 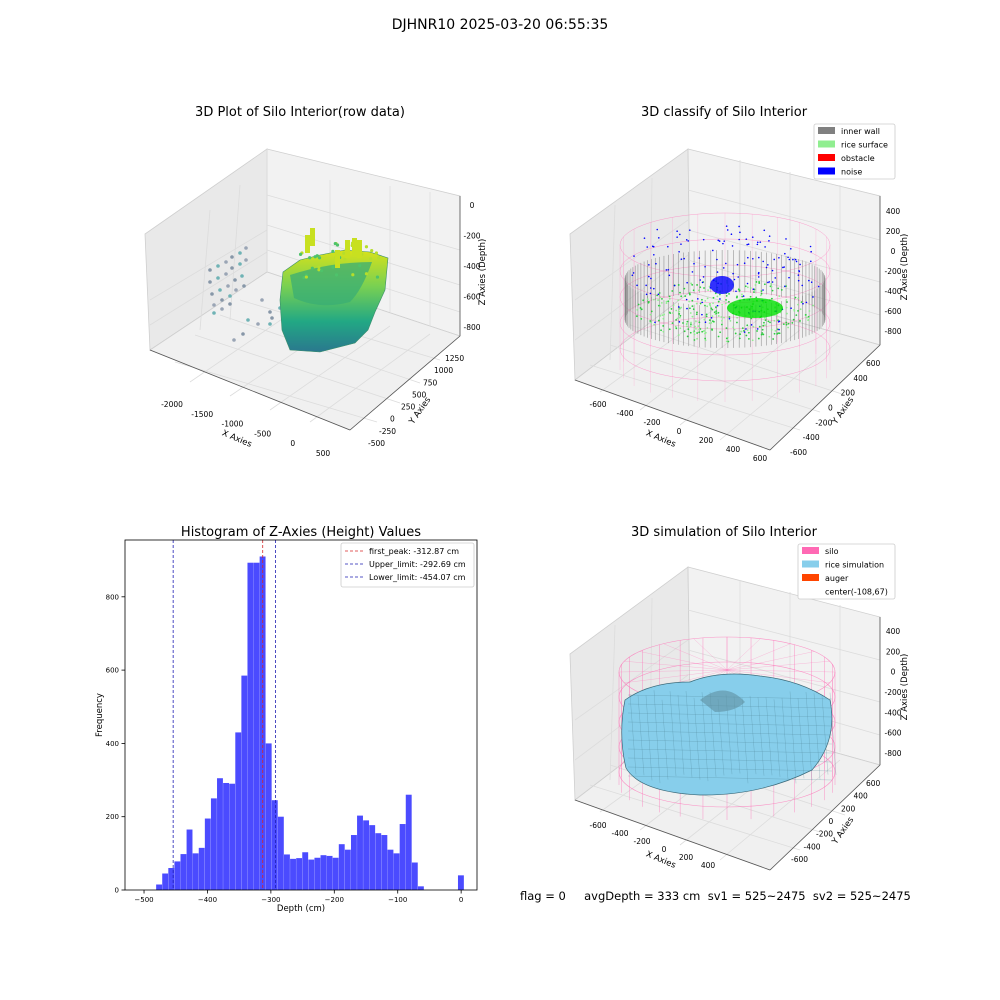 I want to click on x-tick-label: 200, so click(x=706, y=440).